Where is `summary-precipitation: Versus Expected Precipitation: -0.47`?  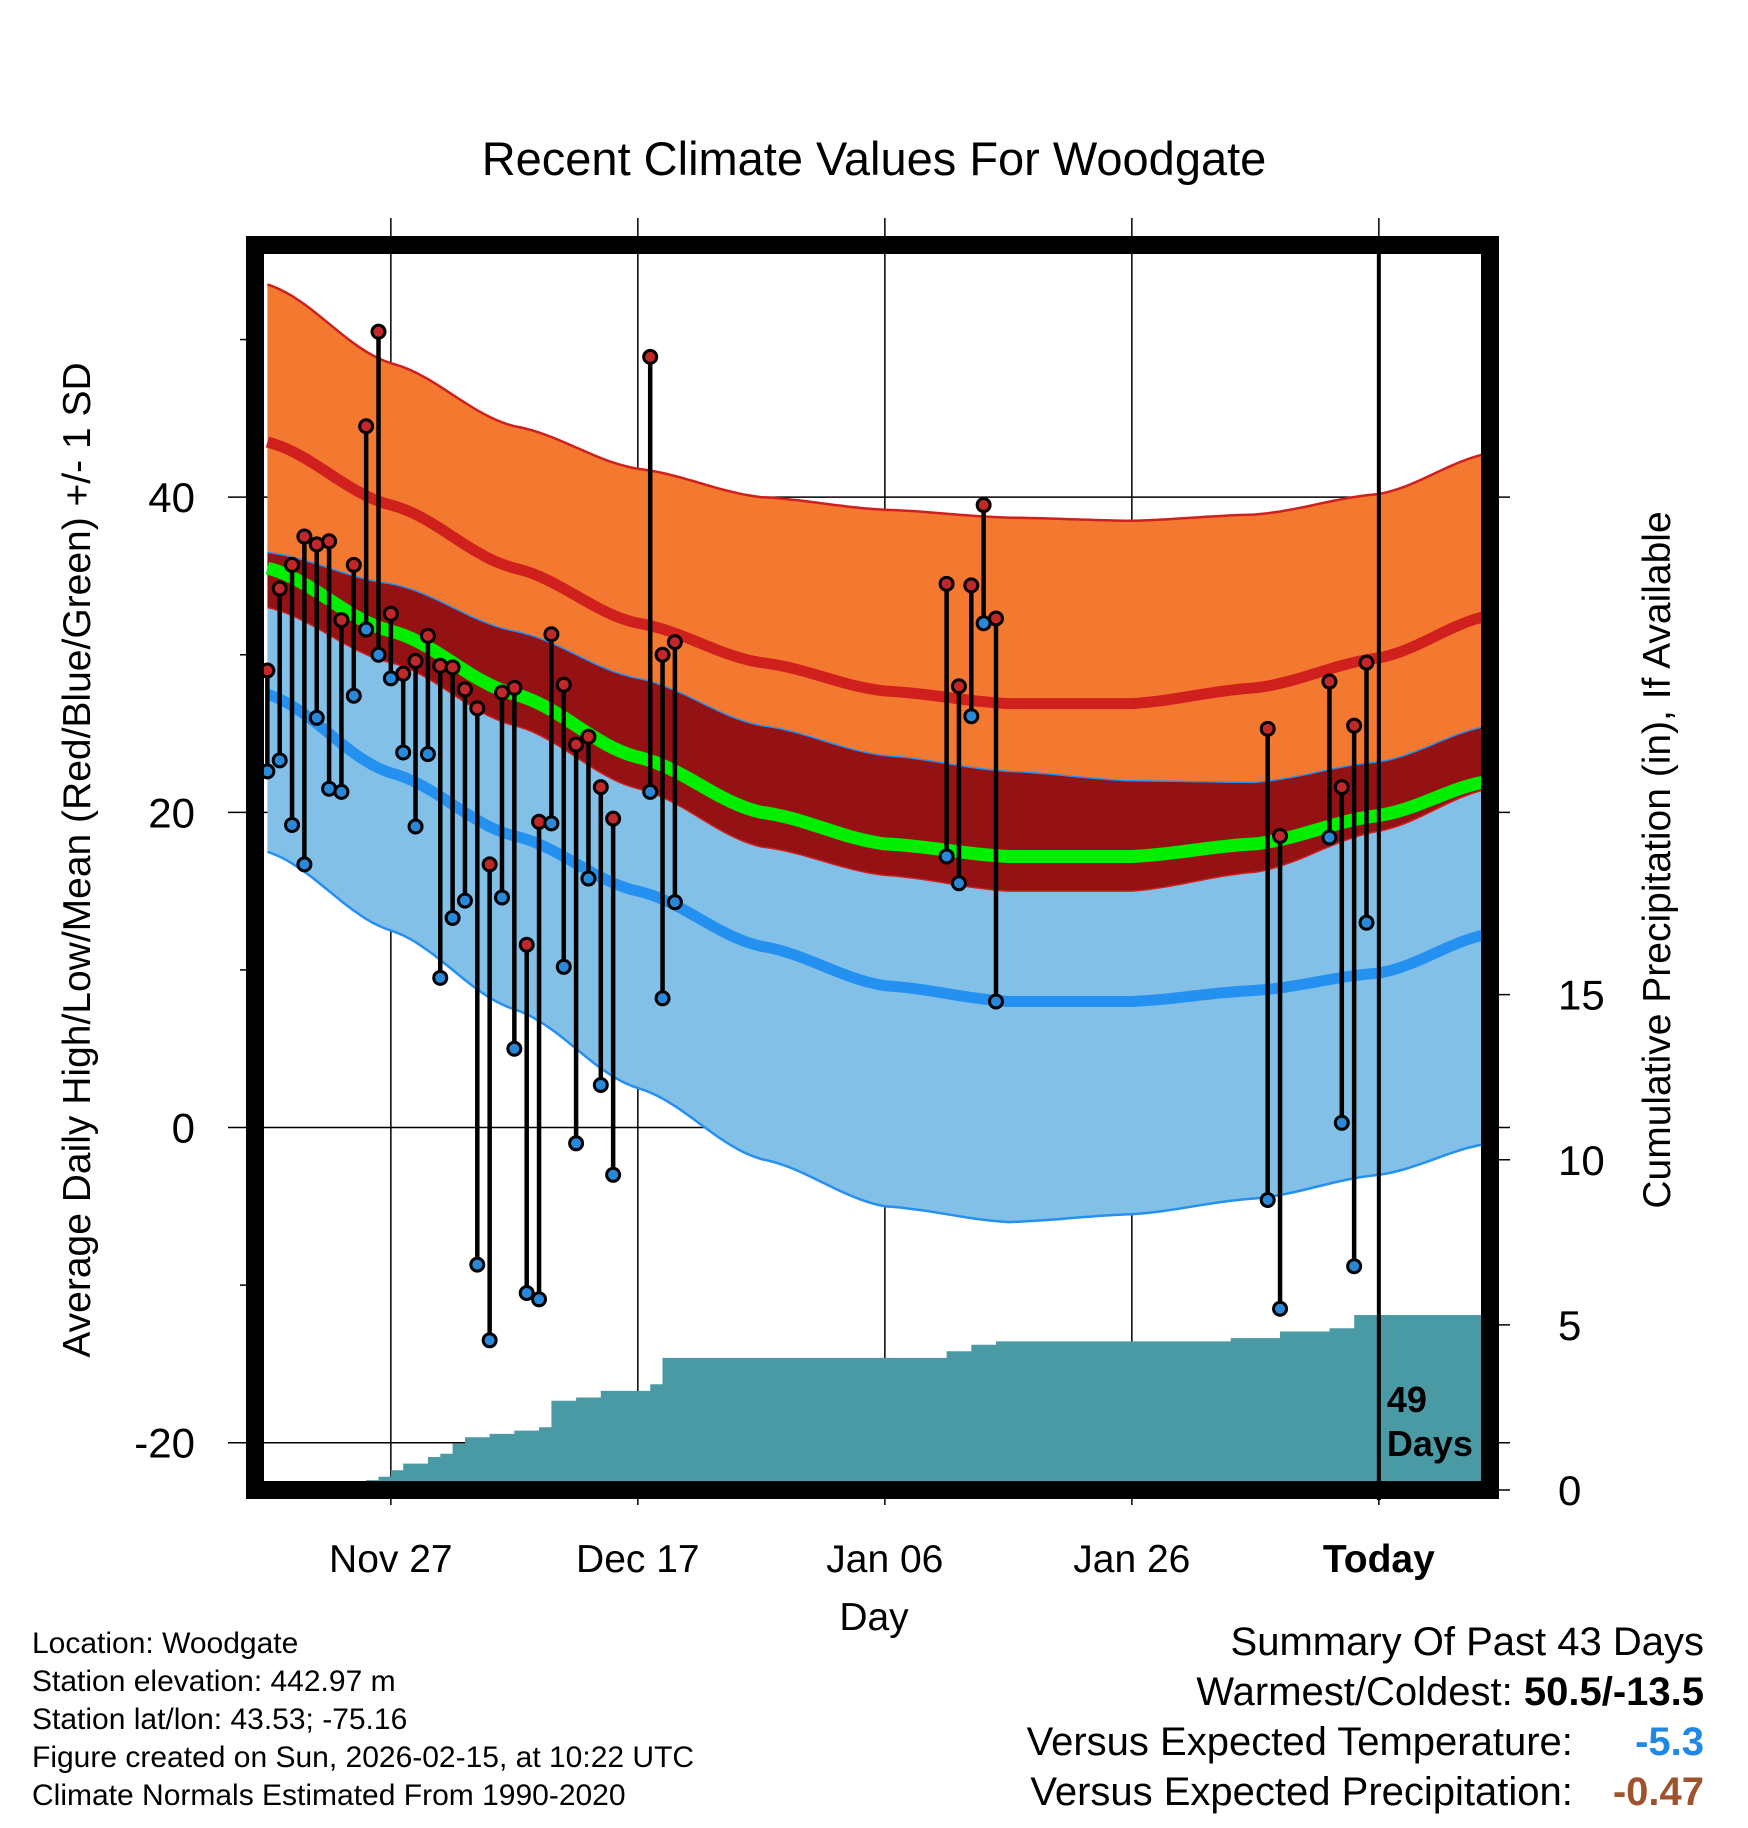
summary-precipitation: Versus Expected Precipitation: -0.47 is located at coordinates (1367, 1792).